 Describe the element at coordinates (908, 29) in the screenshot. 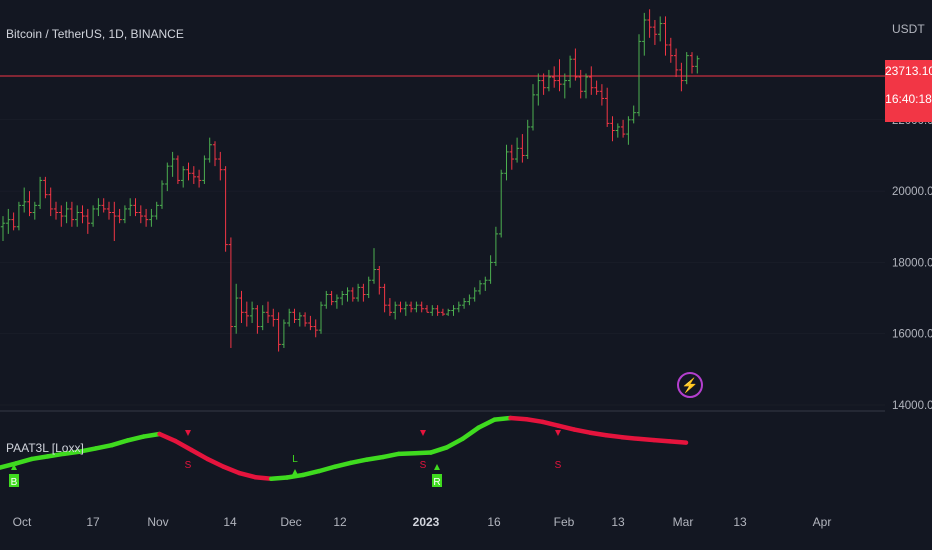

I see `currency-label: USDT` at that location.